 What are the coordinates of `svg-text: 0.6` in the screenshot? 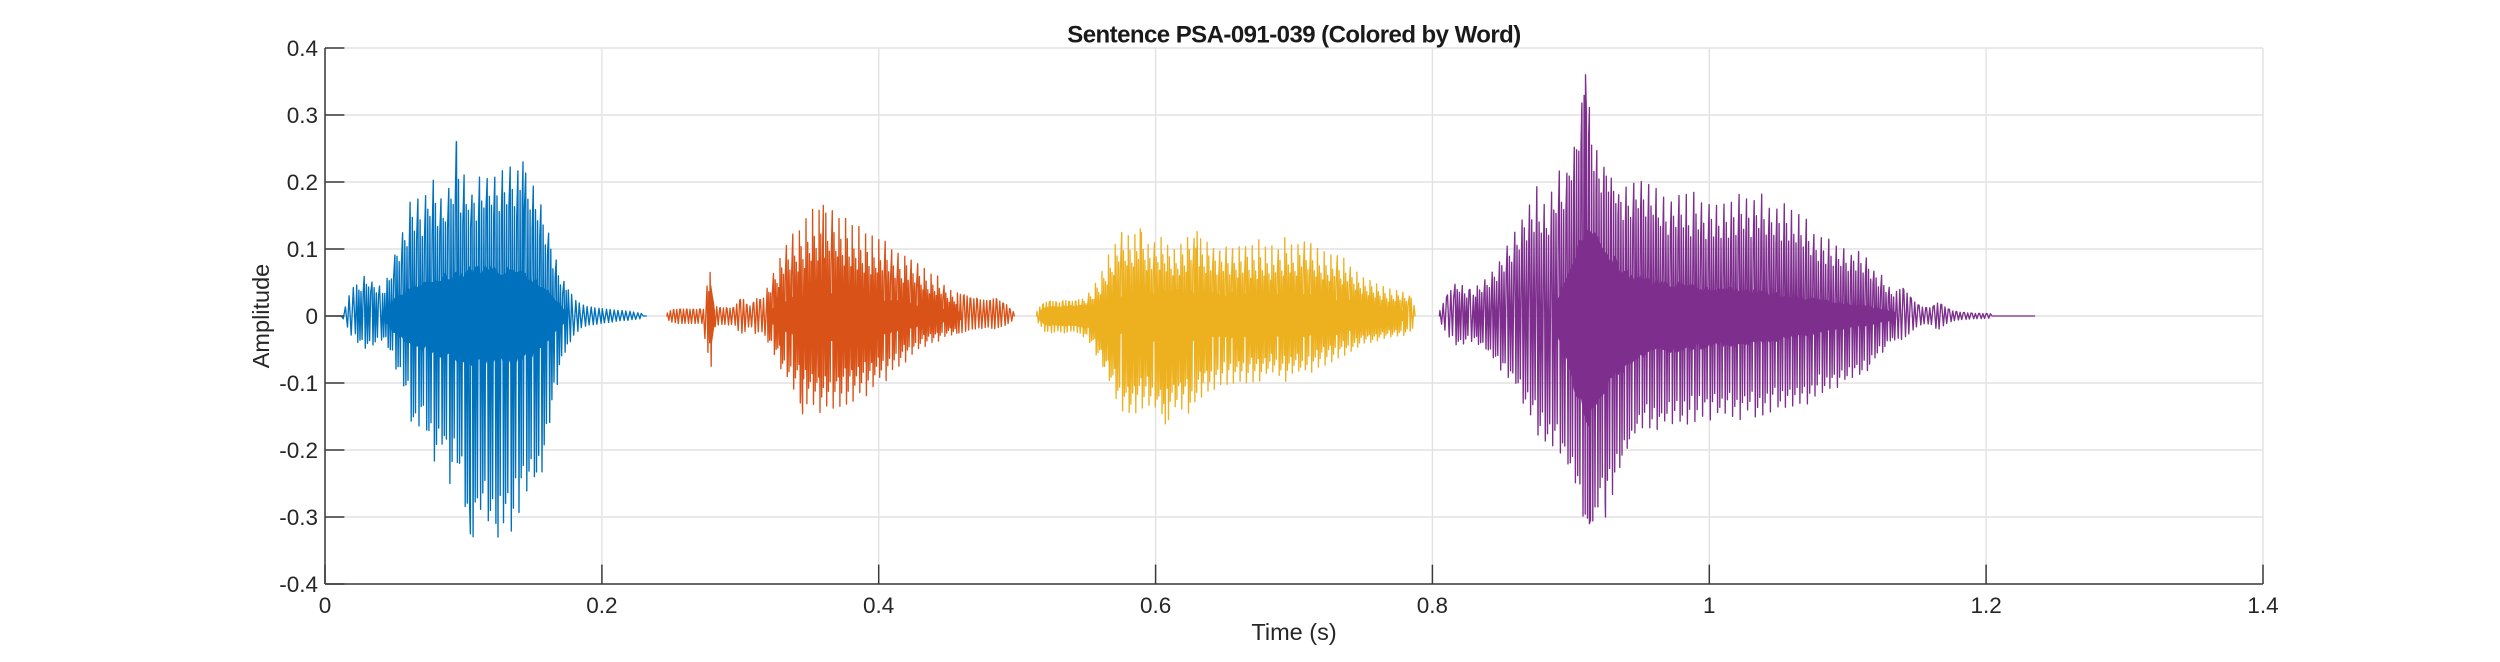 It's located at (1155, 605).